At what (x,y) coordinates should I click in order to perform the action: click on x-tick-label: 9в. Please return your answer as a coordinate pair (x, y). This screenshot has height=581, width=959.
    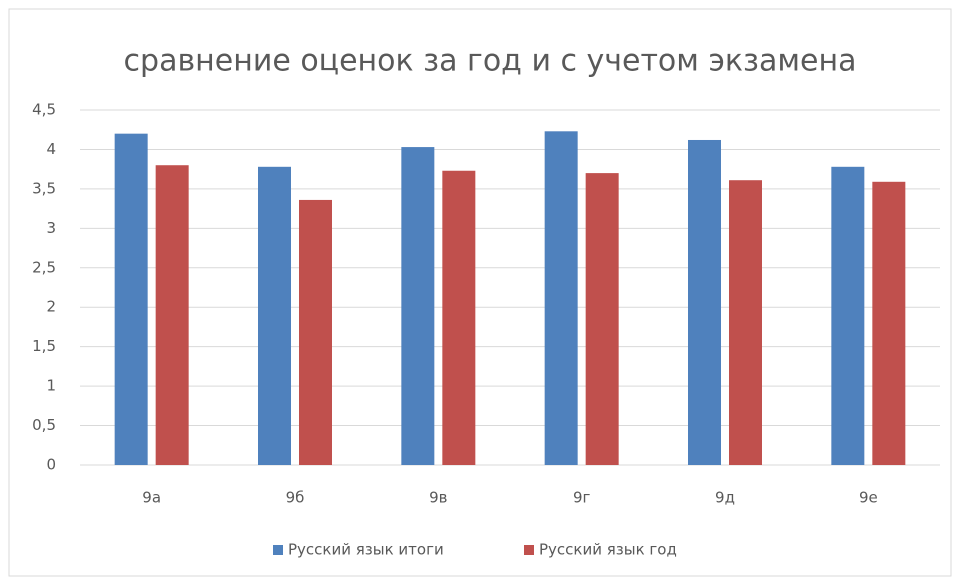
    Looking at the image, I should click on (438, 498).